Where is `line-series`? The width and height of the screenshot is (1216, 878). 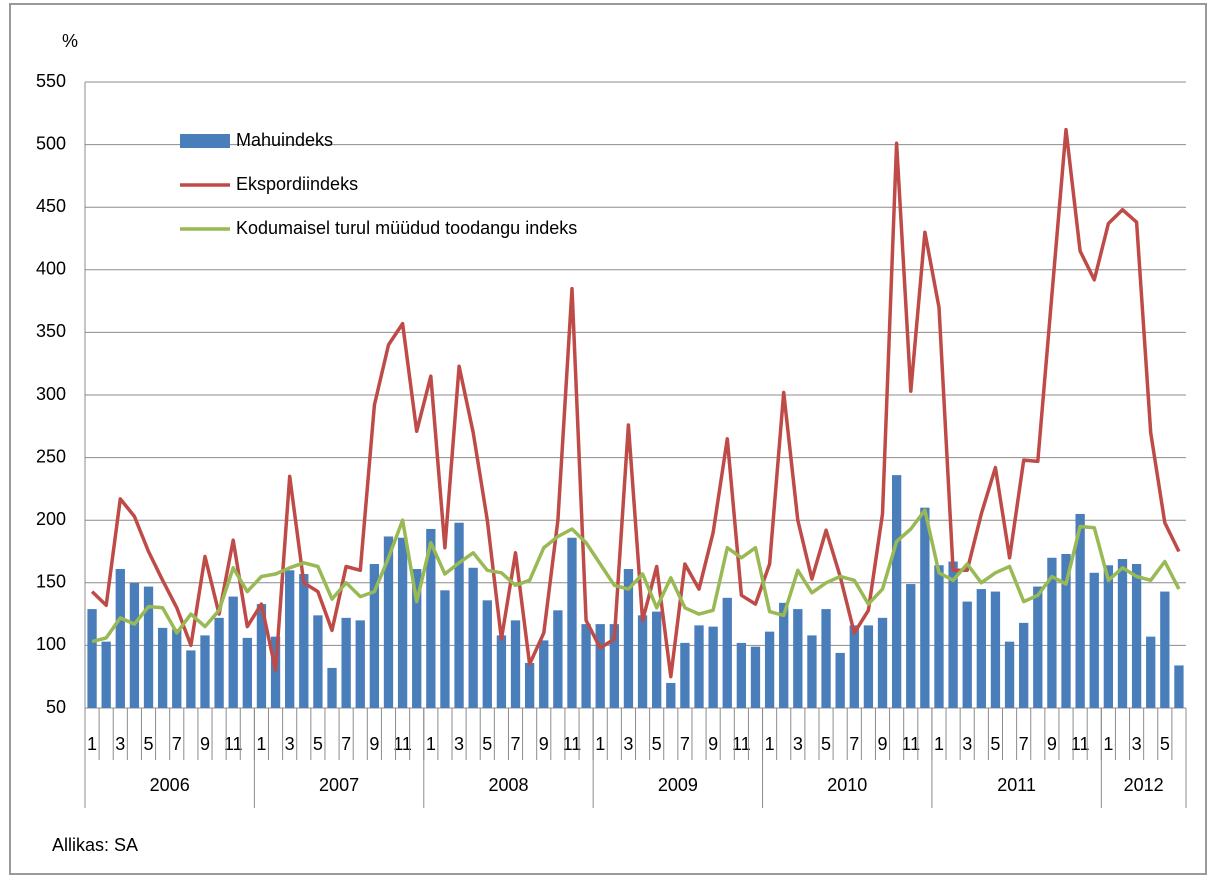 line-series is located at coordinates (636, 576).